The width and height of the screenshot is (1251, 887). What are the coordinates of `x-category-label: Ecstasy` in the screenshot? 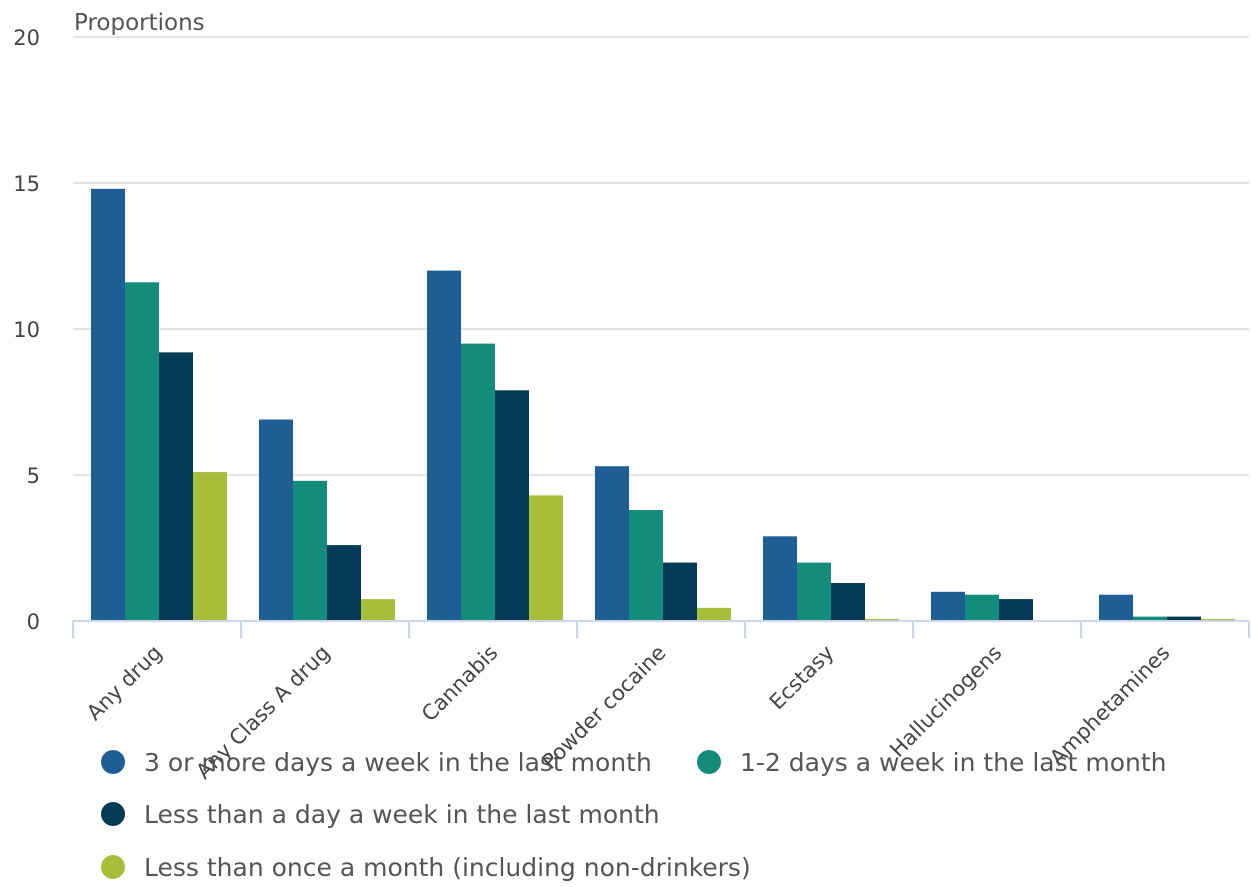 It's located at (802, 678).